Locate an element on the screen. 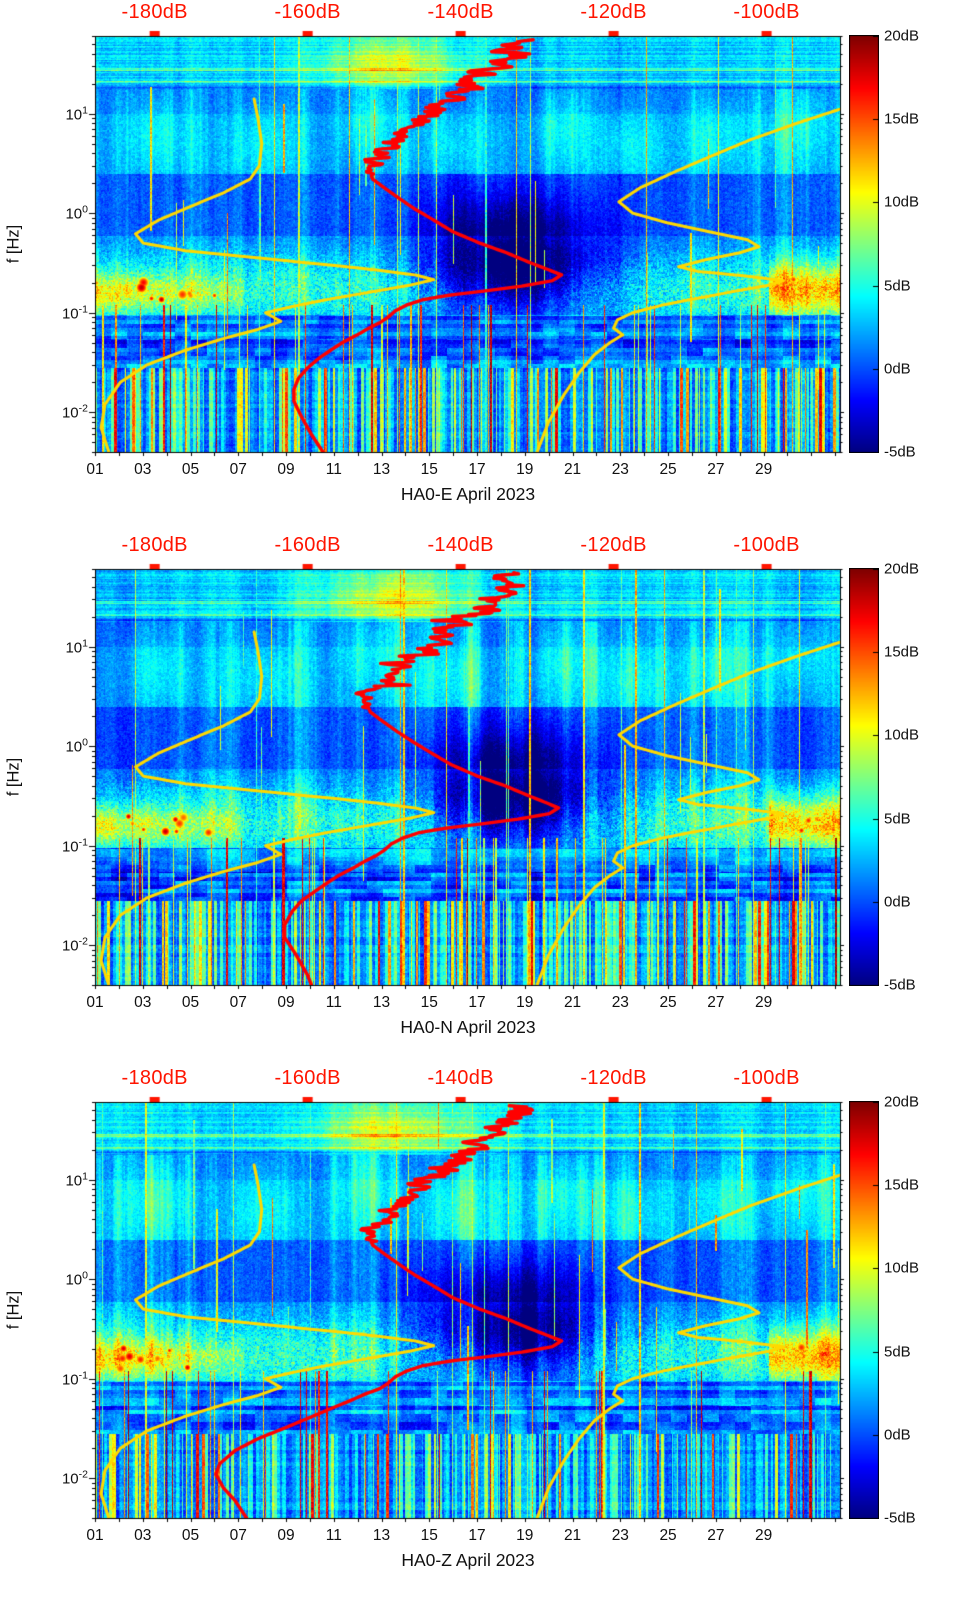 This screenshot has width=962, height=1599. panel-title: HA0-E April 2023 is located at coordinates (468, 494).